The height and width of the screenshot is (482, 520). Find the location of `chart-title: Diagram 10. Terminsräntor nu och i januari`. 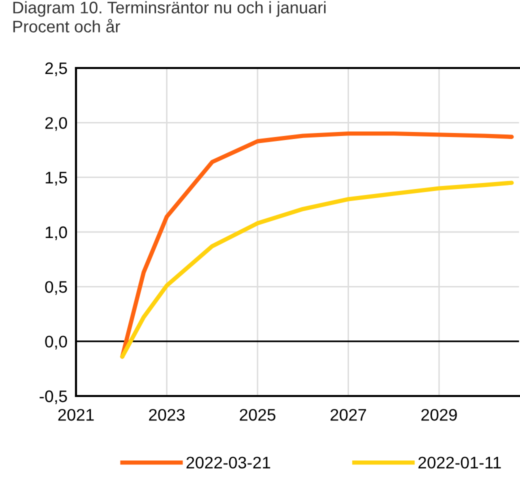

chart-title: Diagram 10. Terminsräntor nu och i januari is located at coordinates (169, 9).